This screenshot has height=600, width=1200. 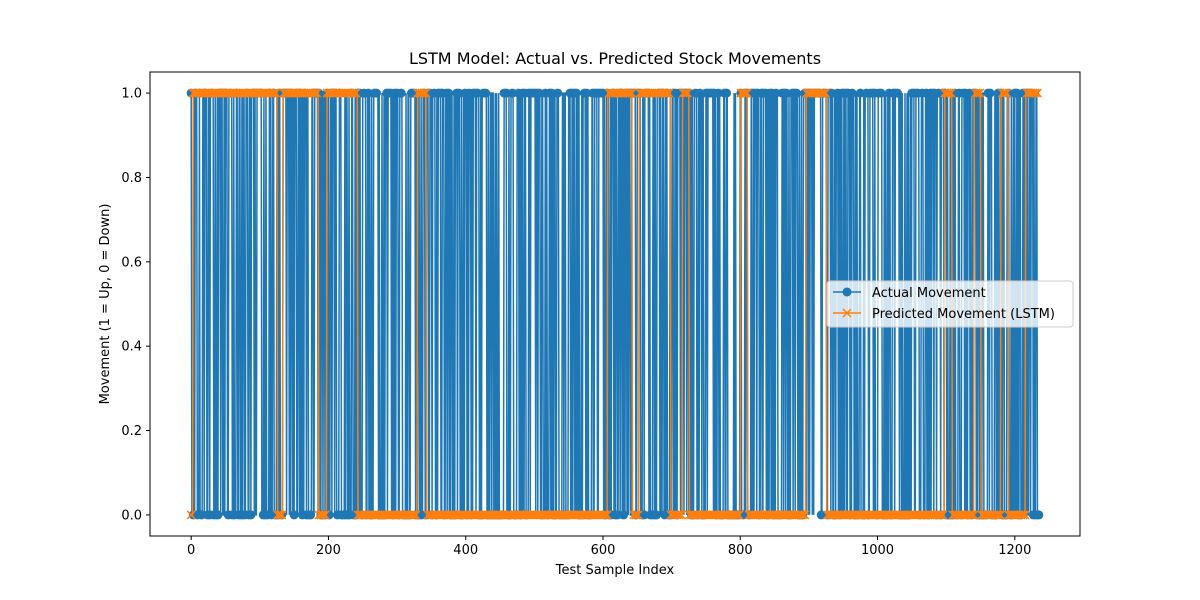 What do you see at coordinates (877, 550) in the screenshot?
I see `x-tick-label: 1000` at bounding box center [877, 550].